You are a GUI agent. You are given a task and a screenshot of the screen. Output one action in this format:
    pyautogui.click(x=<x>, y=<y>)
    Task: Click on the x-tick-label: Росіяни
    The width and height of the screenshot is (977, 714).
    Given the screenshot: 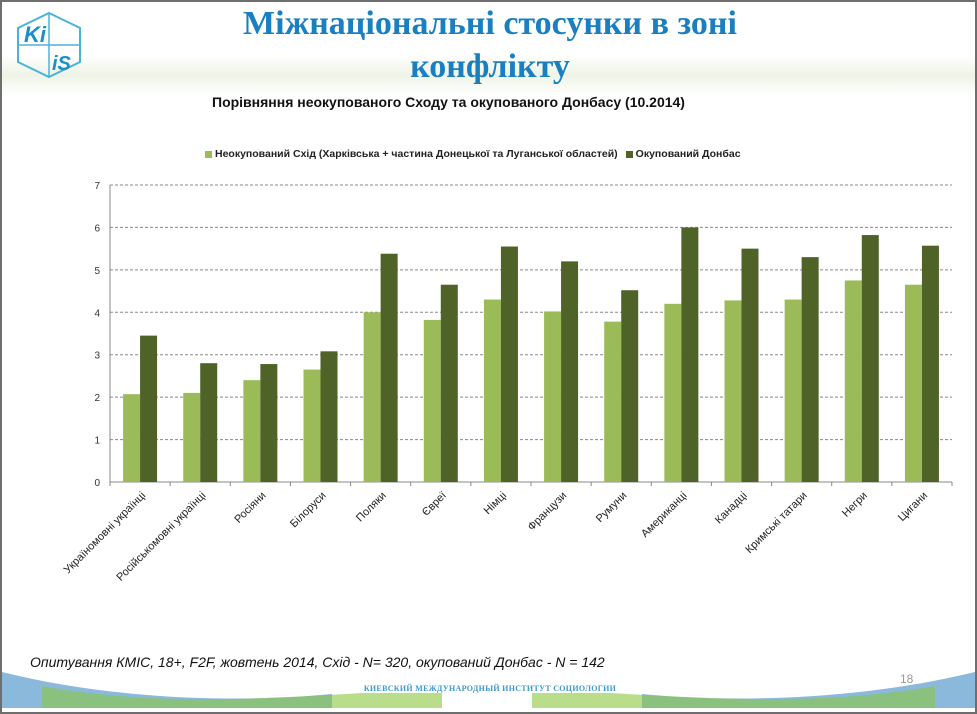 What is the action you would take?
    pyautogui.click(x=250, y=508)
    